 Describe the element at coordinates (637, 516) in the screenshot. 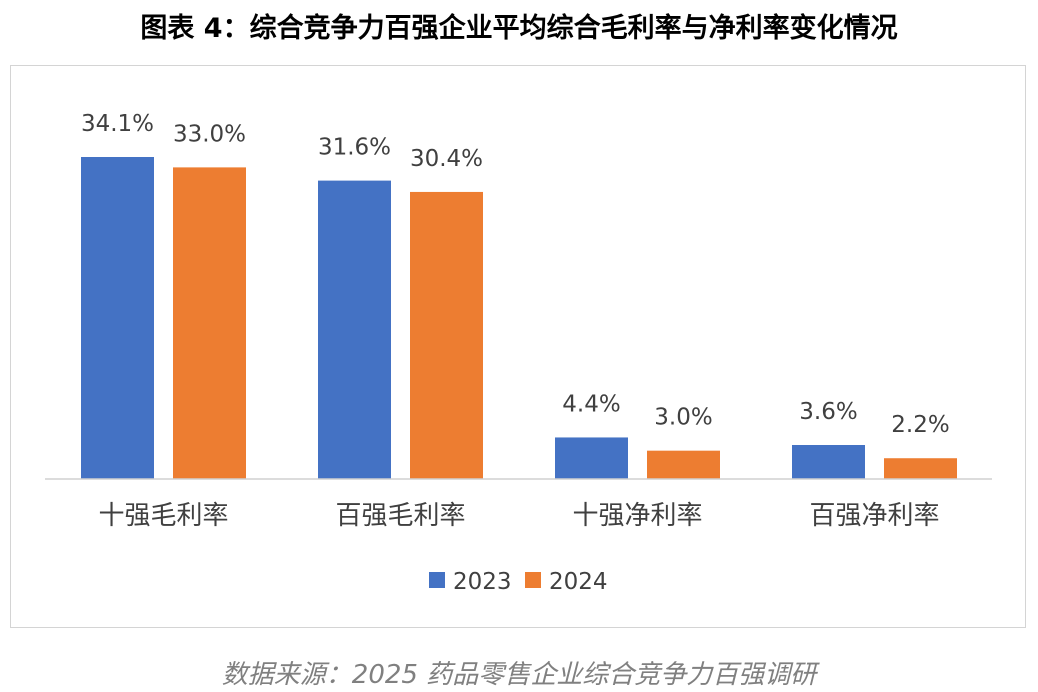

I see `category-label-3: 十强净利率` at that location.